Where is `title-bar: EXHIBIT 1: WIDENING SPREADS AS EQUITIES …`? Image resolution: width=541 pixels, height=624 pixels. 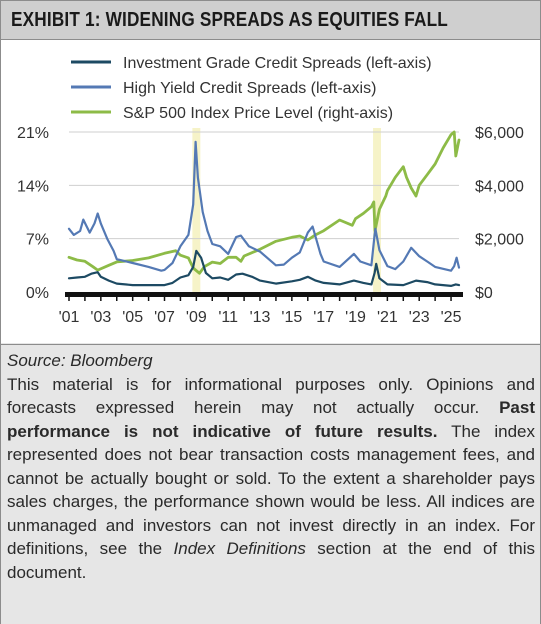 title-bar: EXHIBIT 1: WIDENING SPREADS AS EQUITIES … is located at coordinates (270, 20).